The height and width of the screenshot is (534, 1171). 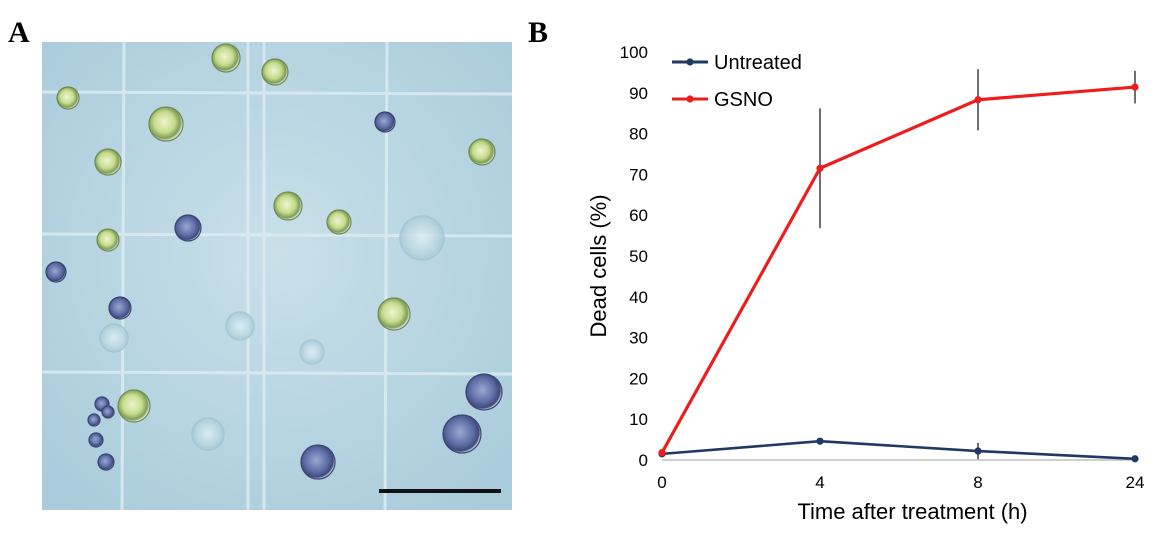 I want to click on x-tick-label: 8, so click(x=977, y=482).